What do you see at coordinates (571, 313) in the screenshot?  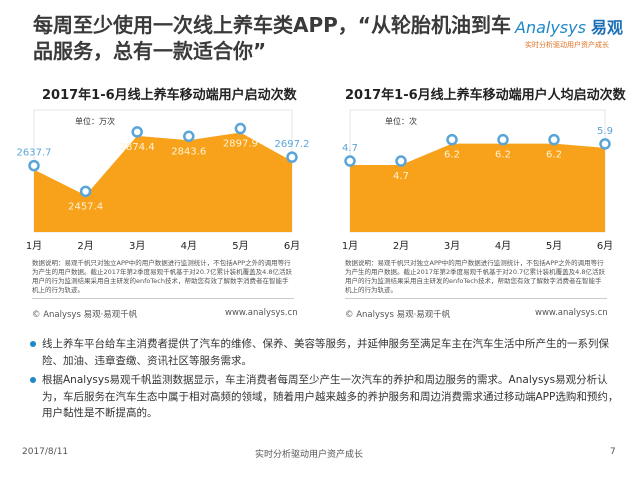 I see `url-right: www.analysys.cn` at bounding box center [571, 313].